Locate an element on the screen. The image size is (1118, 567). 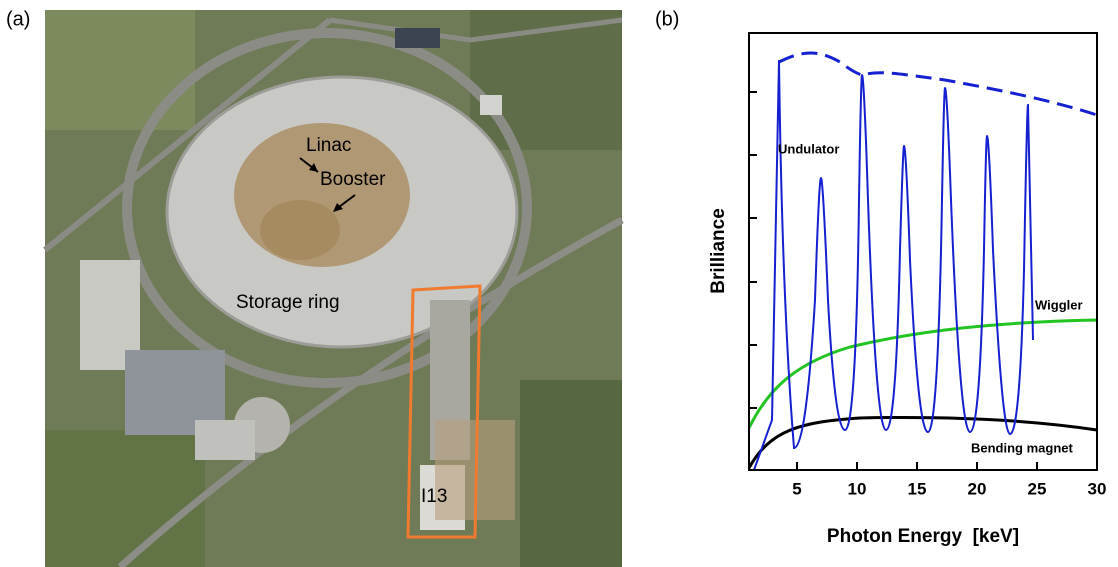
x-tick-label: 5 is located at coordinates (796, 488).